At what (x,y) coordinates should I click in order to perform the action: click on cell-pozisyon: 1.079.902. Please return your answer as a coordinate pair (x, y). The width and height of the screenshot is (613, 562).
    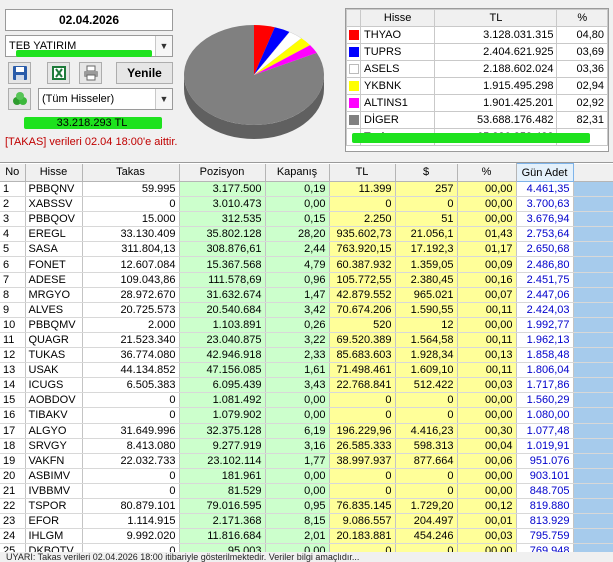
    Looking at the image, I should click on (222, 415).